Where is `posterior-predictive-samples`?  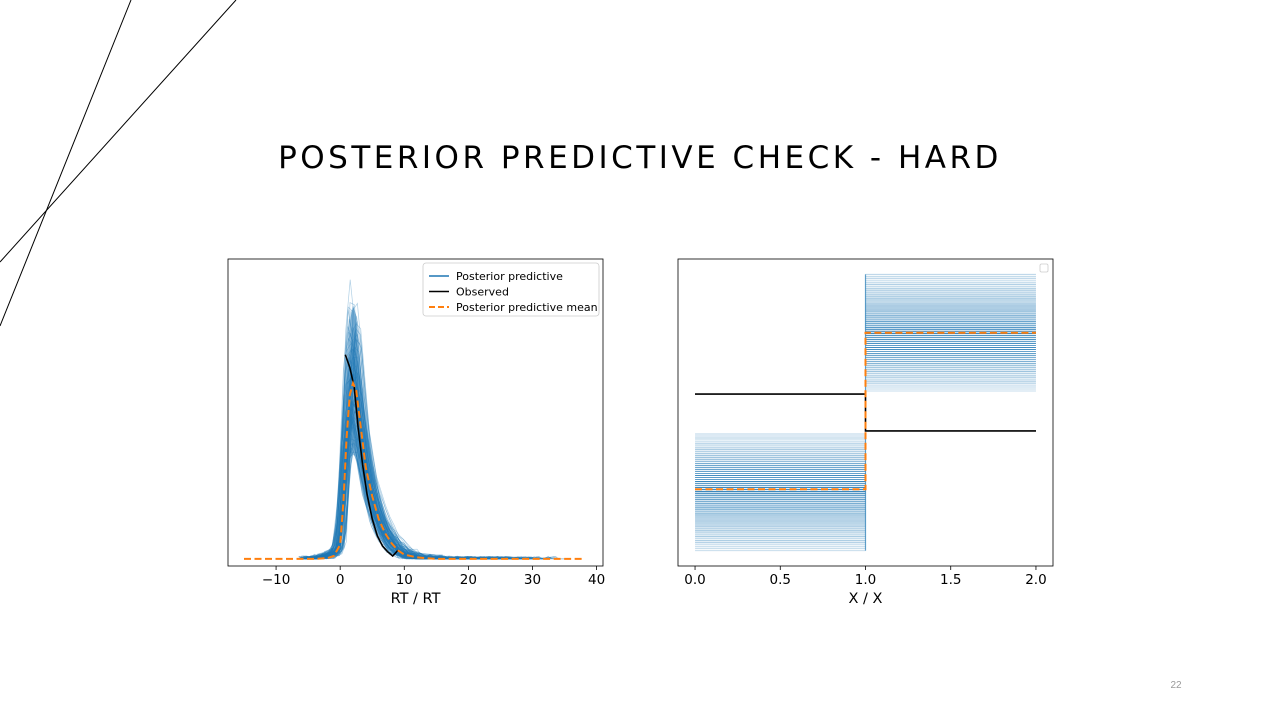
posterior-predictive-samples is located at coordinates (865, 412).